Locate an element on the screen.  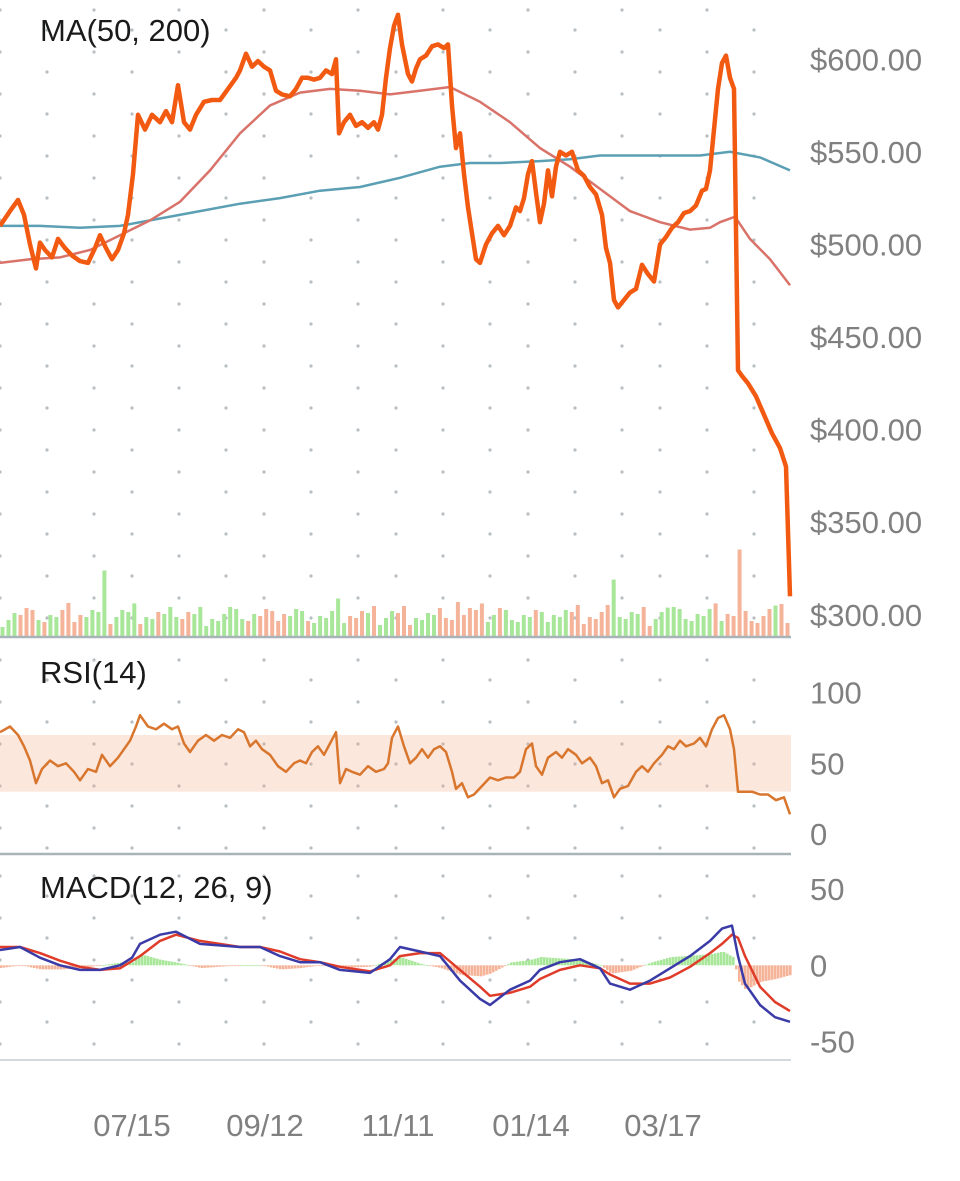
price-panel-title: MA(50, 200) is located at coordinates (125, 30).